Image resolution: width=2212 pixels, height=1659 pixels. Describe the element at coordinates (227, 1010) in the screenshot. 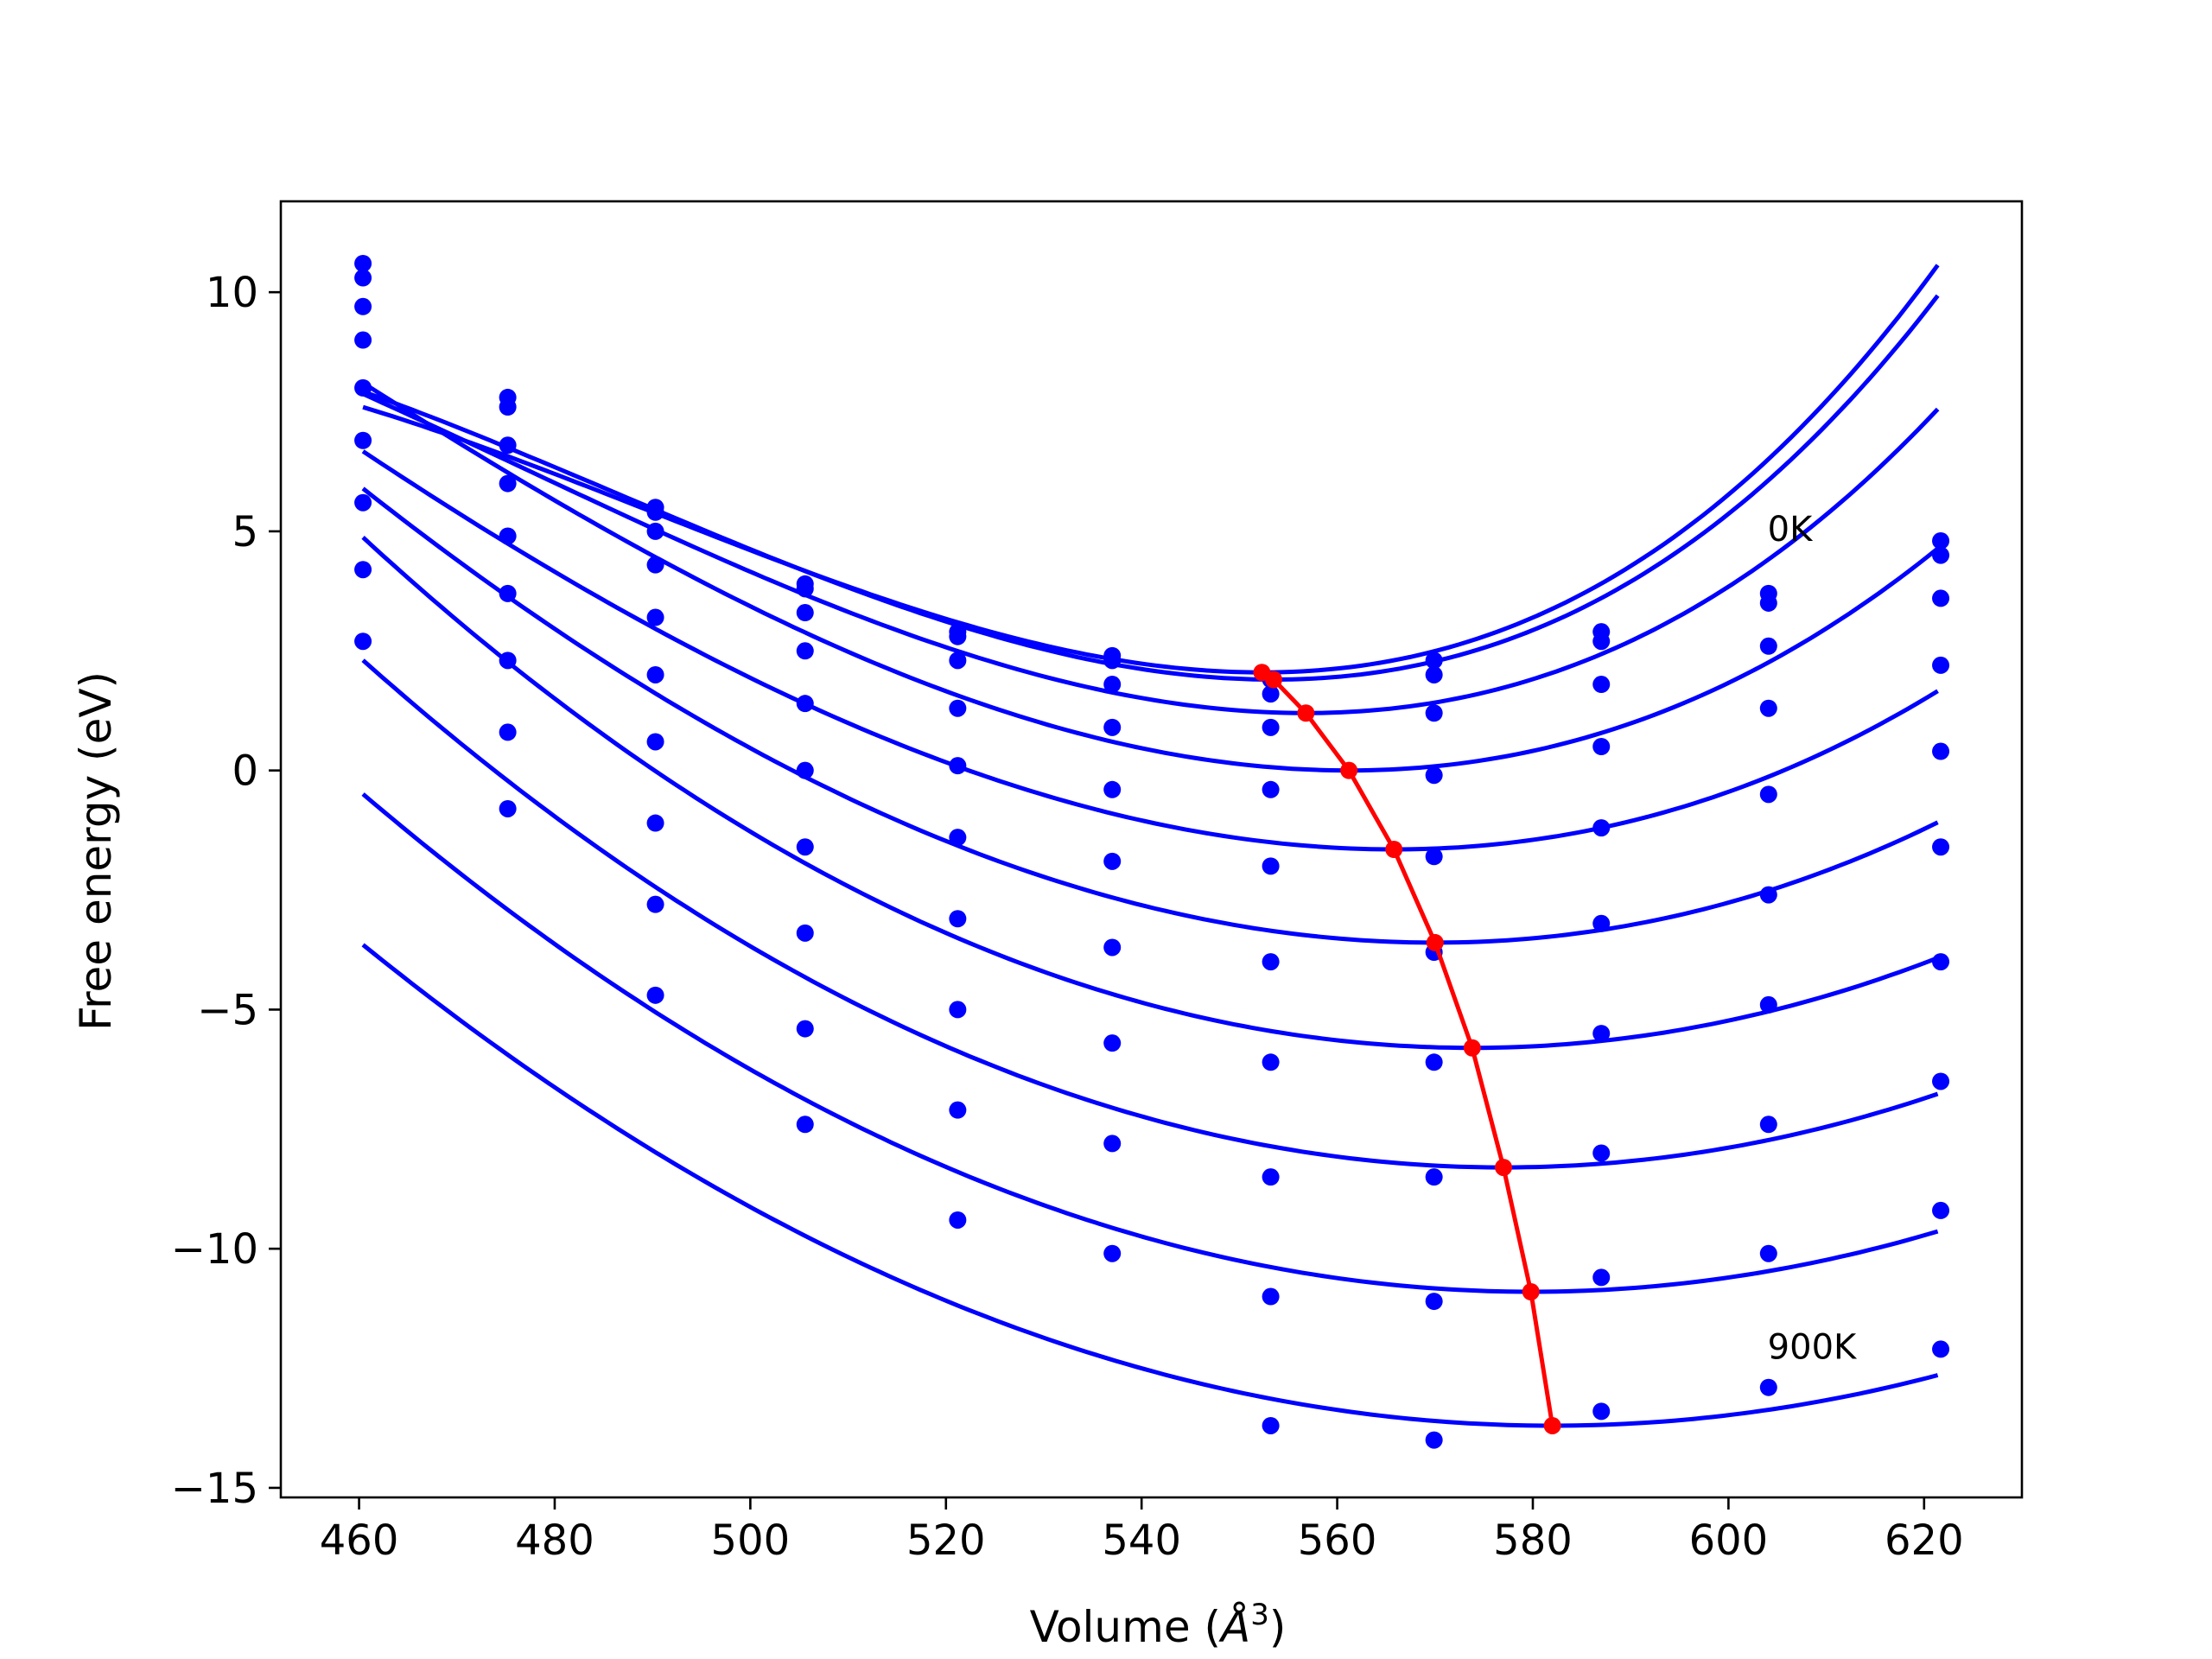

I see `y-tick-label: −5` at that location.